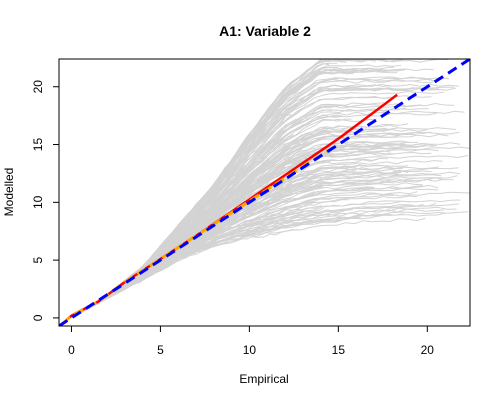  Describe the element at coordinates (428, 350) in the screenshot. I see `x-tick-label: 20` at that location.